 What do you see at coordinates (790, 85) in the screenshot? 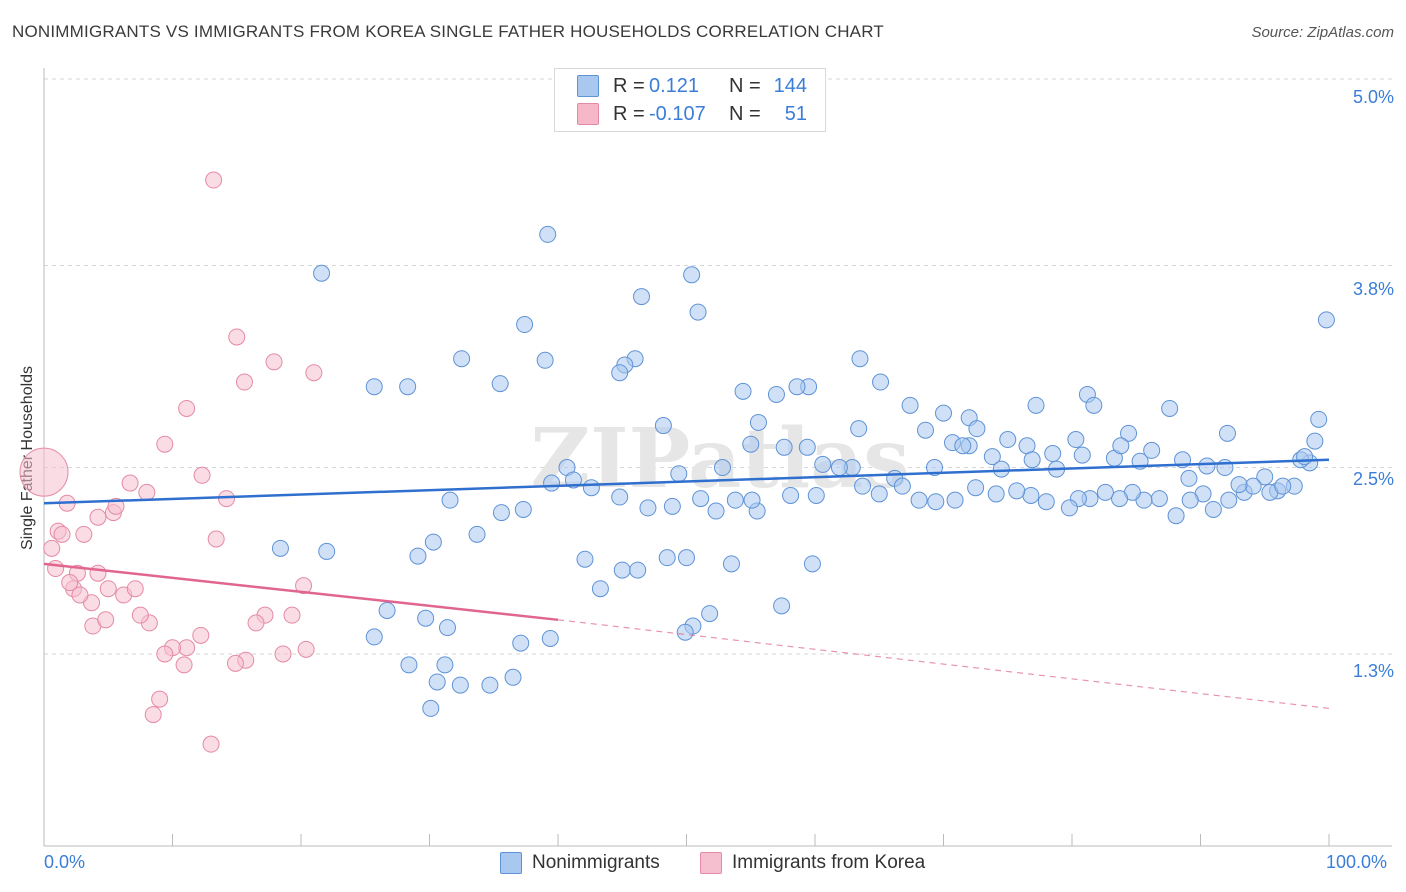
I see `legend-n-value: 144` at bounding box center [790, 85].